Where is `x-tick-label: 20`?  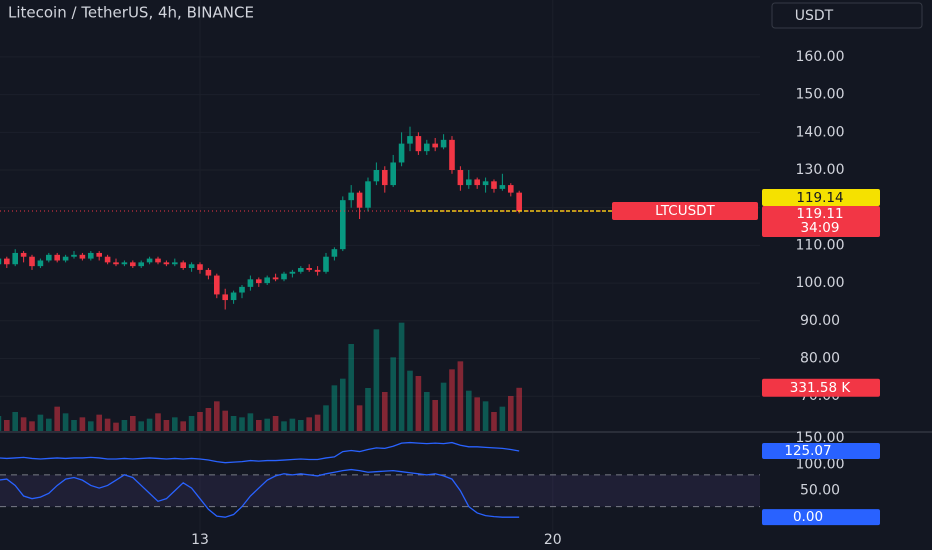 x-tick-label: 20 is located at coordinates (553, 540).